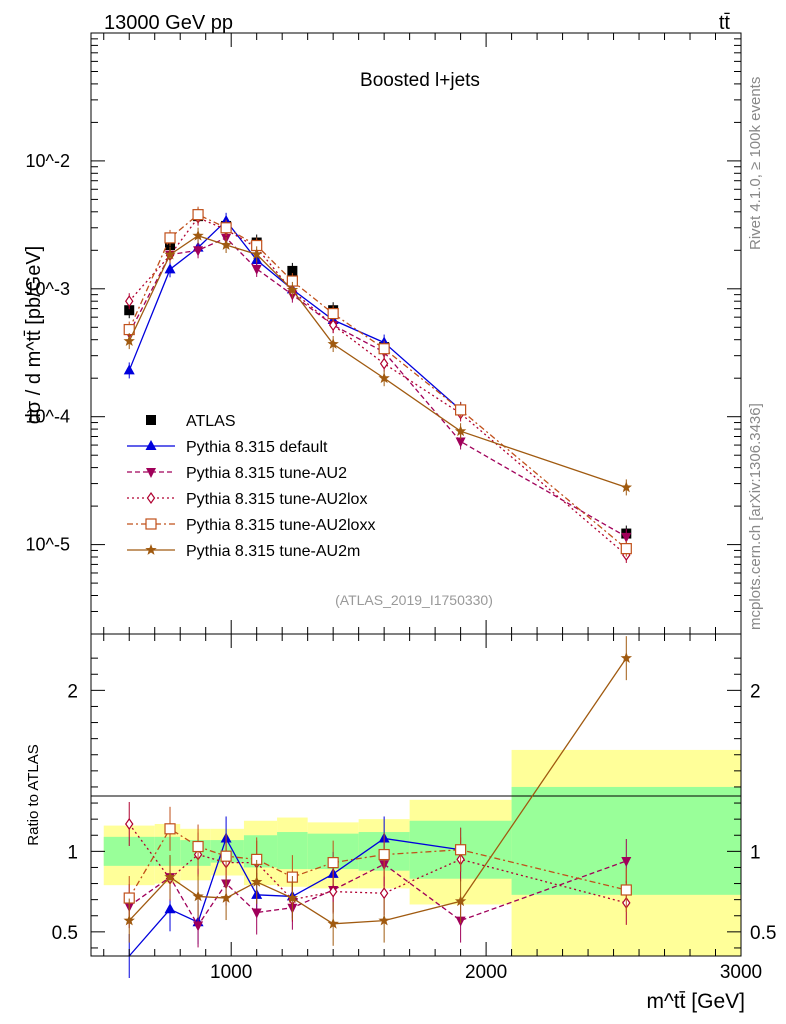 The image size is (786, 1024). I want to click on legend-label: ATLAS, so click(211, 421).